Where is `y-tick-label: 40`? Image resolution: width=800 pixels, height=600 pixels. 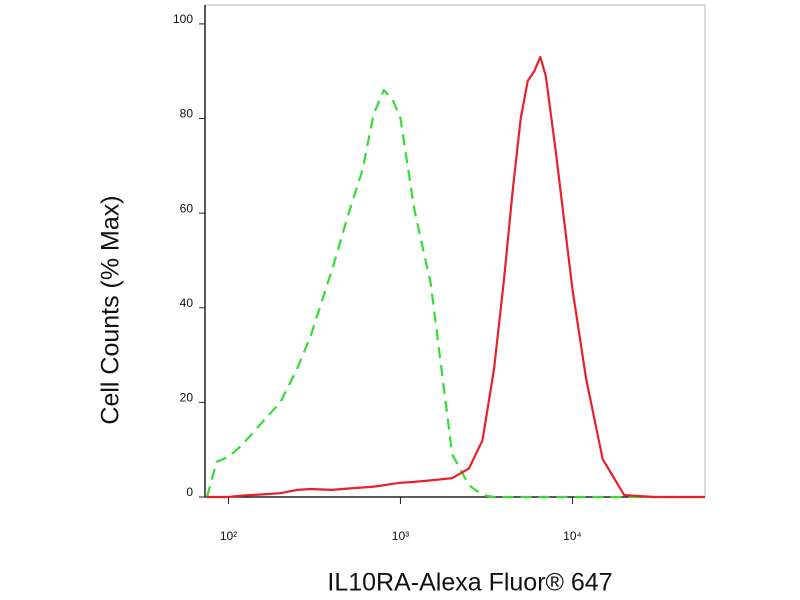 y-tick-label: 40 is located at coordinates (187, 303).